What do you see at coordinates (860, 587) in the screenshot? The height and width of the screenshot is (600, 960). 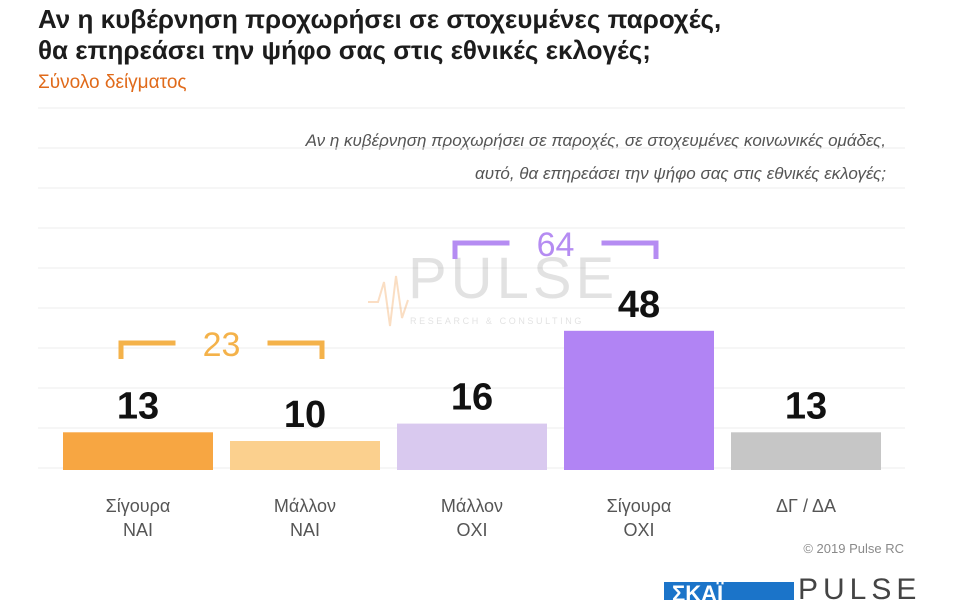 I see `pulse-logo: PULSE` at bounding box center [860, 587].